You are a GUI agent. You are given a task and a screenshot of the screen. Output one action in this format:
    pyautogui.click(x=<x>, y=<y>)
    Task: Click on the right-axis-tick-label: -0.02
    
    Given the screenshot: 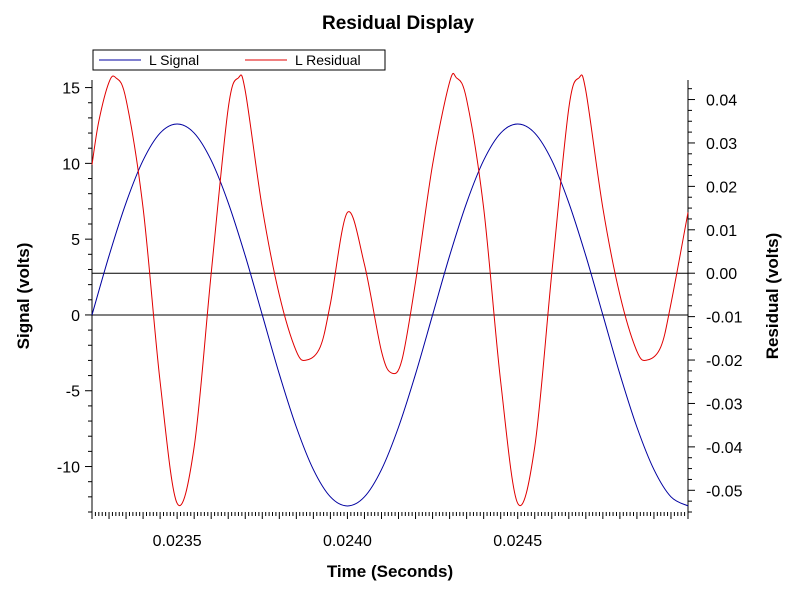 What is the action you would take?
    pyautogui.click(x=724, y=361)
    